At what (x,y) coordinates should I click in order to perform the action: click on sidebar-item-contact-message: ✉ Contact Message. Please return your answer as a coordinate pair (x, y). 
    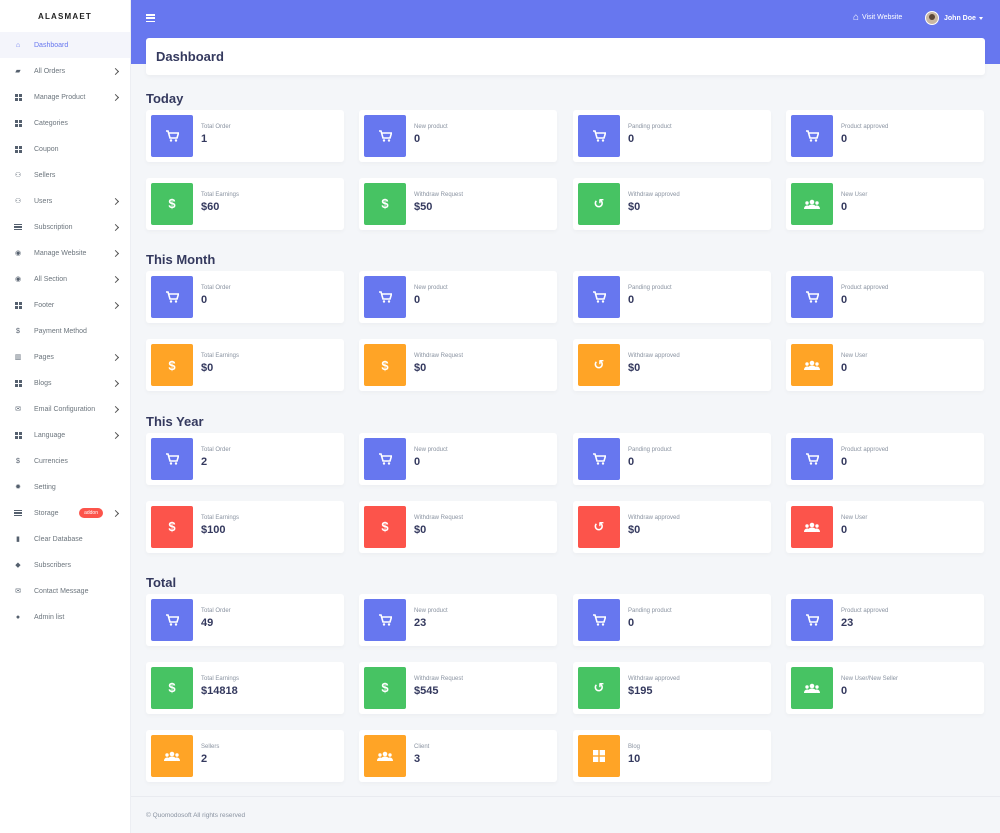
    Looking at the image, I should click on (65, 591).